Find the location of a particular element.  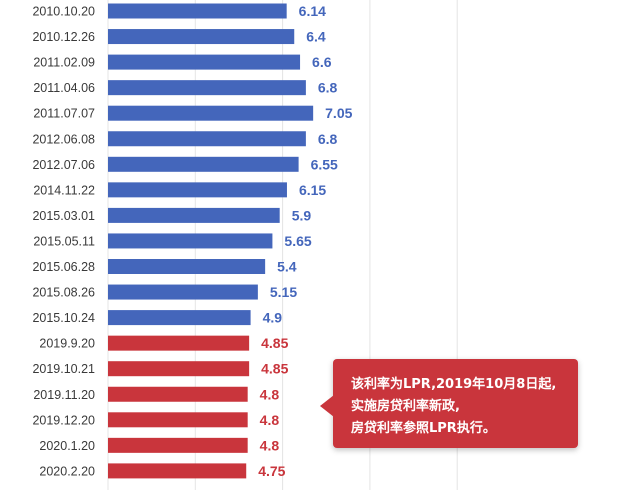

bar-2015.08.26 is located at coordinates (183, 292).